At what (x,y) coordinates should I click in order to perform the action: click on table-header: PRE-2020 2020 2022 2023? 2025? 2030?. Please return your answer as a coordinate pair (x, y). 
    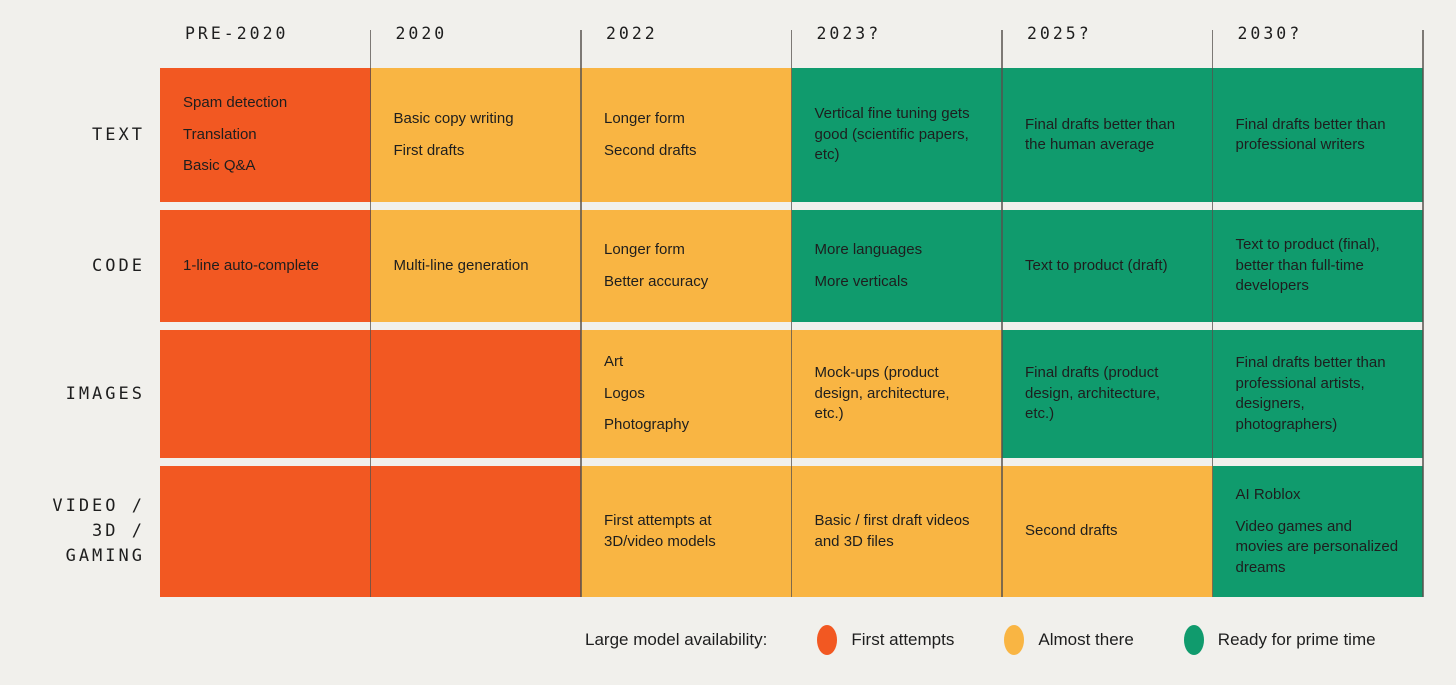
    Looking at the image, I should click on (791, 34).